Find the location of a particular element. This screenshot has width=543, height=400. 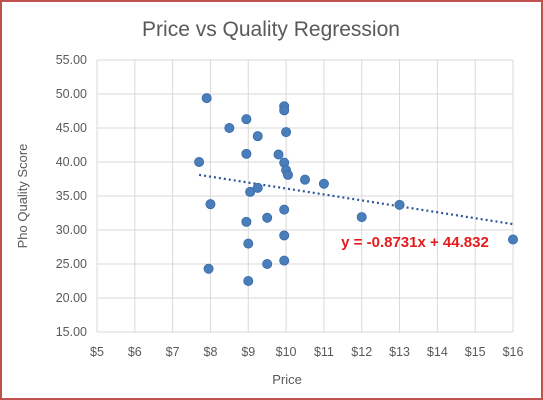

x-axis-label: Price is located at coordinates (287, 379).